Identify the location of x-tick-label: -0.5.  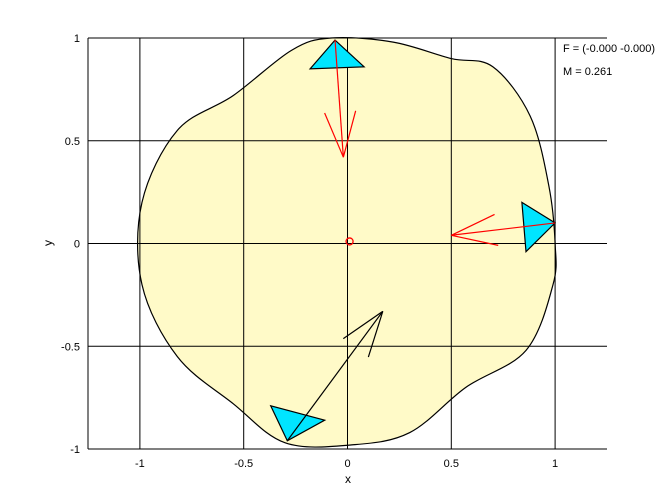
(243, 464).